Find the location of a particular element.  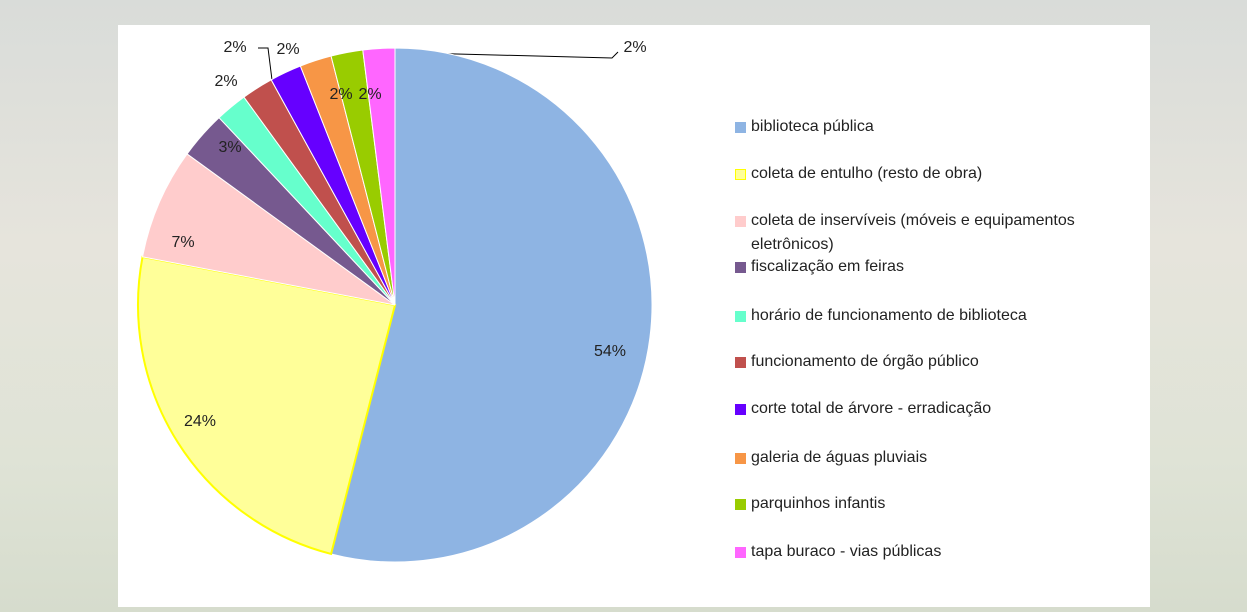

data-label: 7% is located at coordinates (182, 242).